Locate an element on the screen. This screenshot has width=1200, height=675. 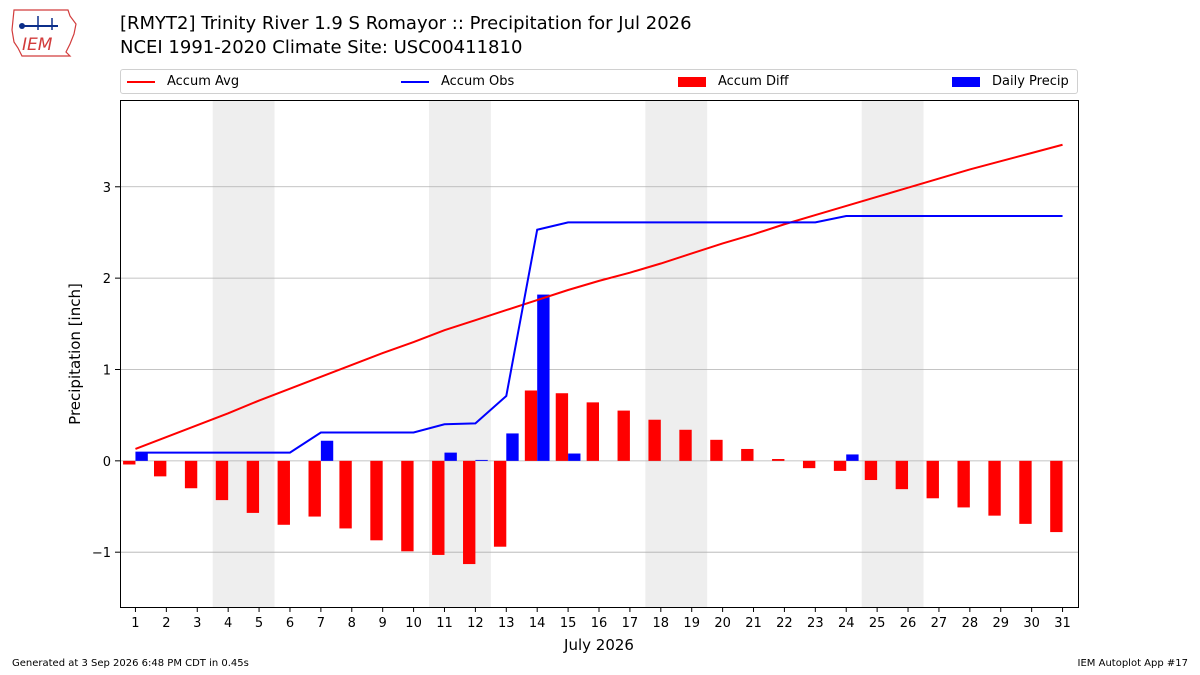
app-credit: IEM Autoplot App #17 is located at coordinates (1132, 663).